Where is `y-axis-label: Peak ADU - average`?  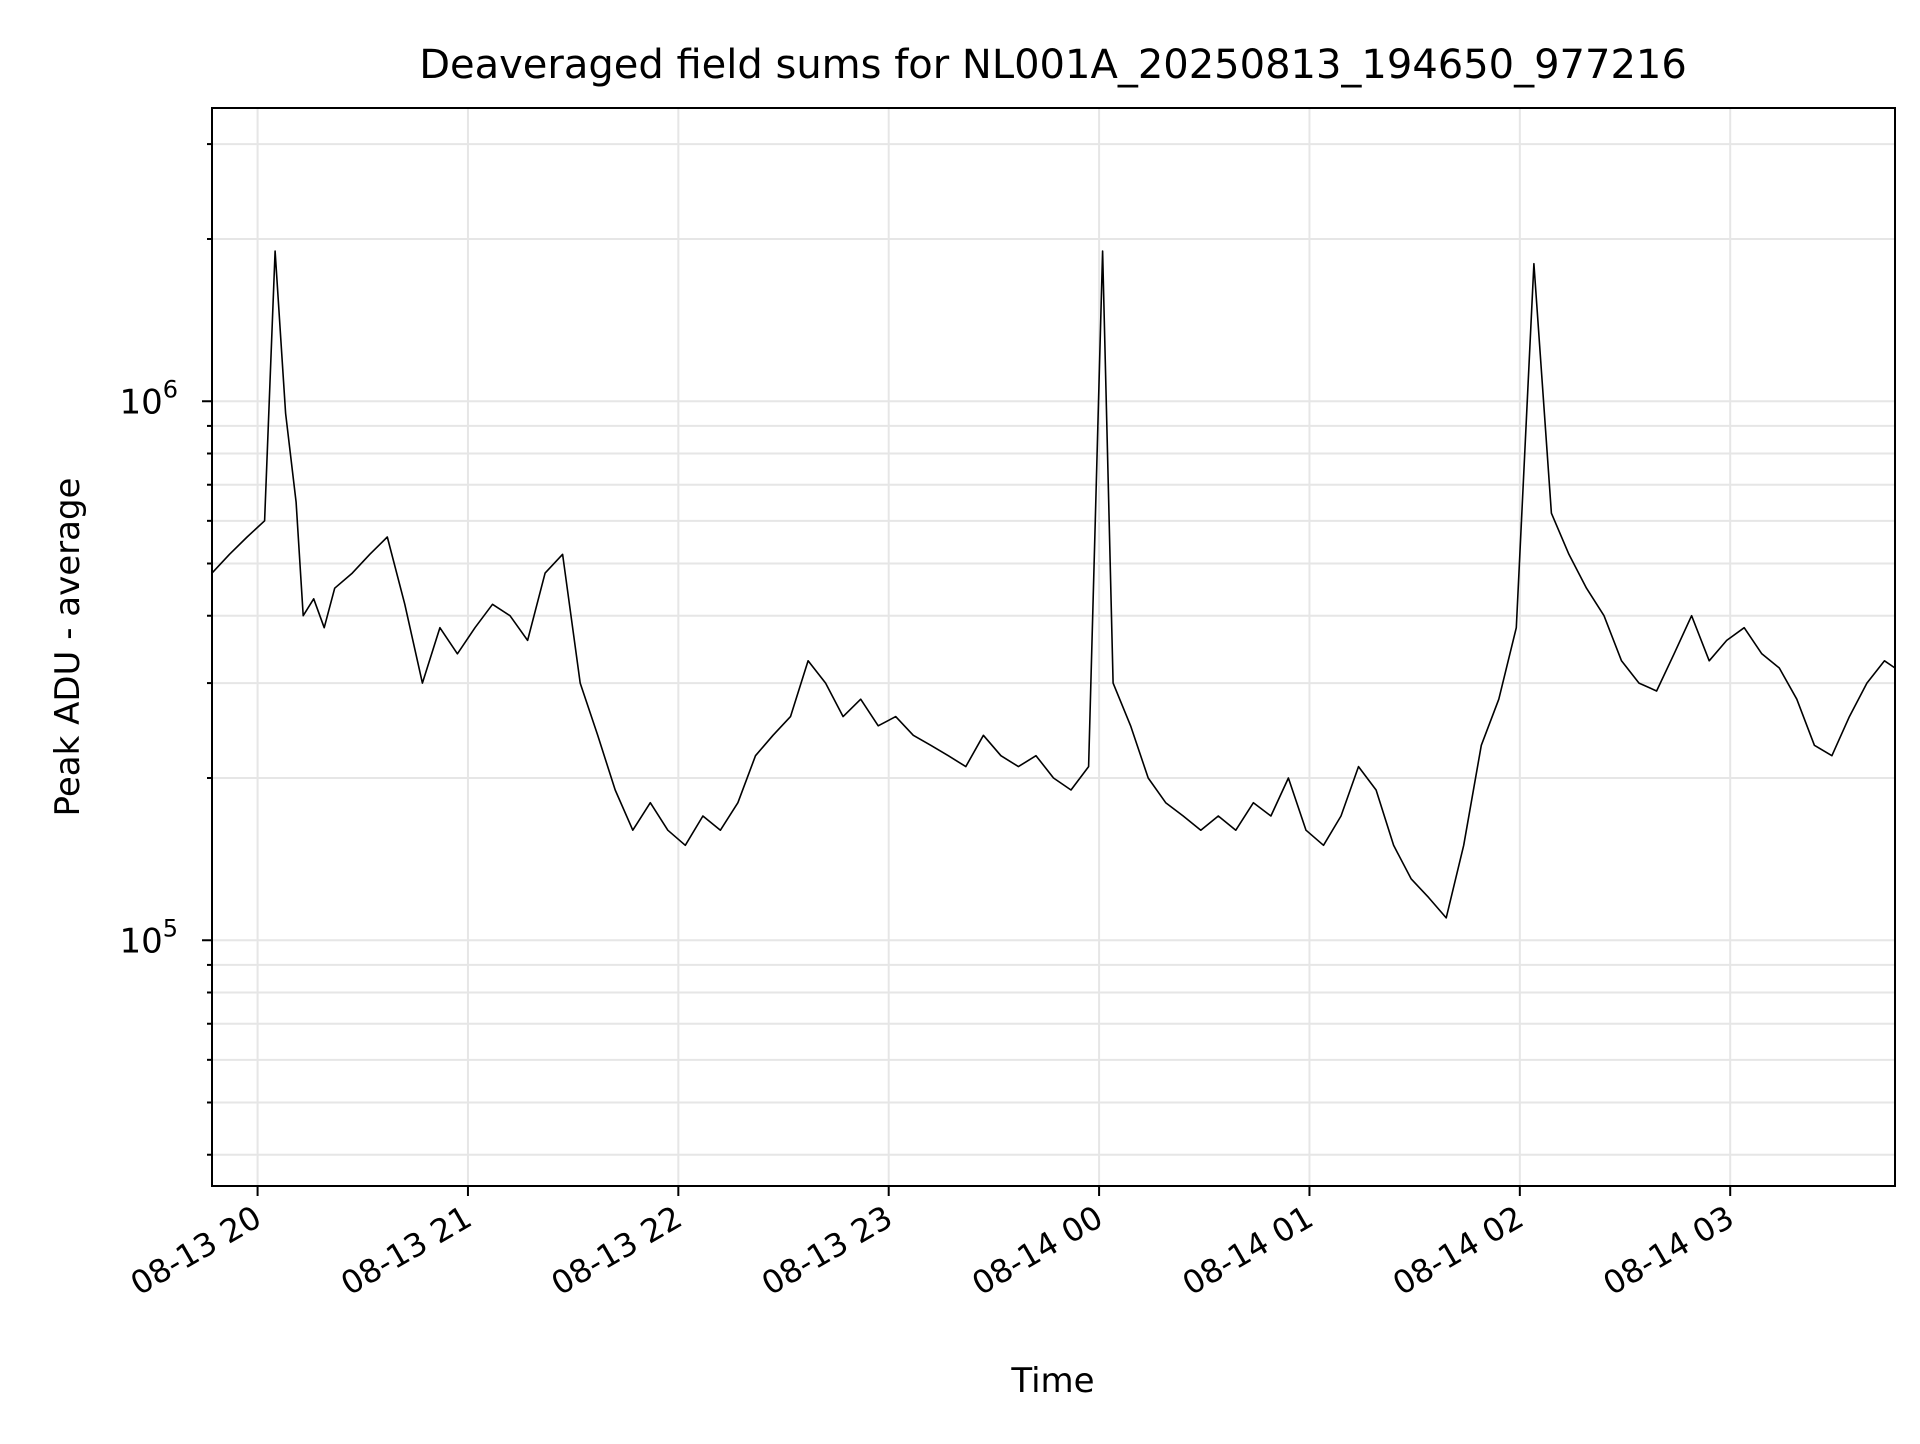 y-axis-label: Peak ADU - average is located at coordinates (68, 647).